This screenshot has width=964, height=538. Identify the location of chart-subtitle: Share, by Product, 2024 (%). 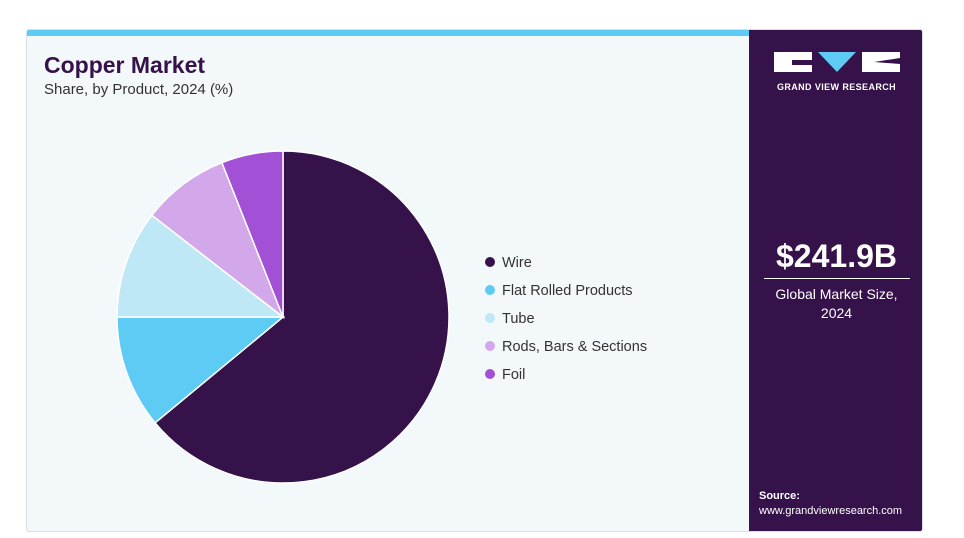
(139, 89).